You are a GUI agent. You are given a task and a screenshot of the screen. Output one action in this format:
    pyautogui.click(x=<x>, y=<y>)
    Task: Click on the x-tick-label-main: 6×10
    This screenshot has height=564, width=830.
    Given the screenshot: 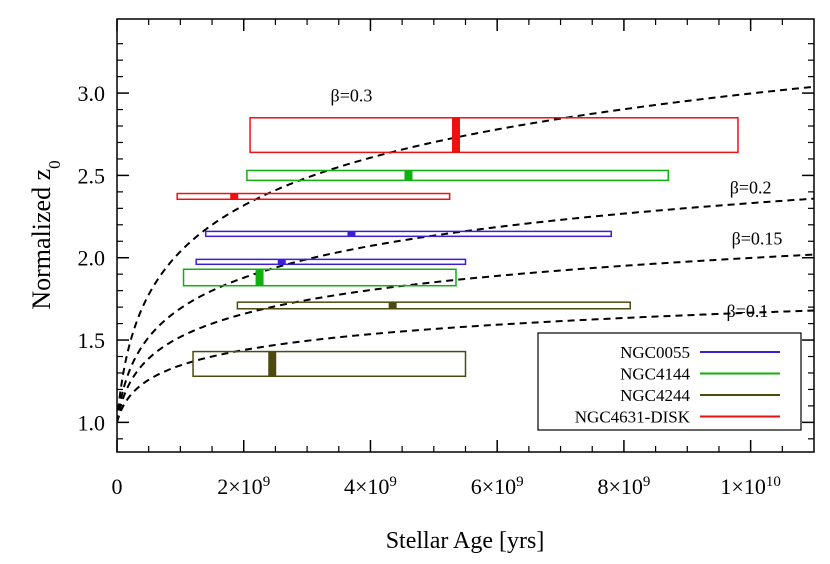 What is the action you would take?
    pyautogui.click(x=493, y=486)
    